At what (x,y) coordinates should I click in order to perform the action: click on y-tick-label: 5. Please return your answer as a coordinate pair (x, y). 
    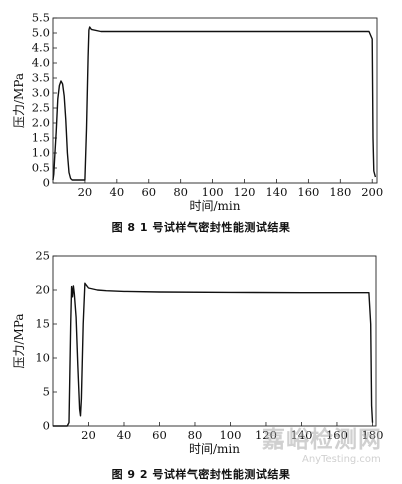
    Looking at the image, I should click on (46, 392).